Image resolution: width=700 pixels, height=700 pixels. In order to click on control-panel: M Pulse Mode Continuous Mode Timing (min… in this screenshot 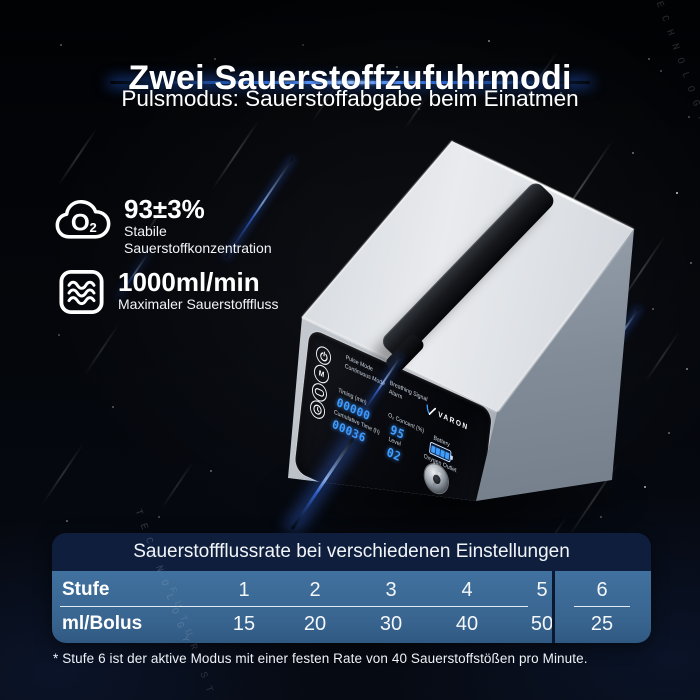, I will do `click(393, 414)`.